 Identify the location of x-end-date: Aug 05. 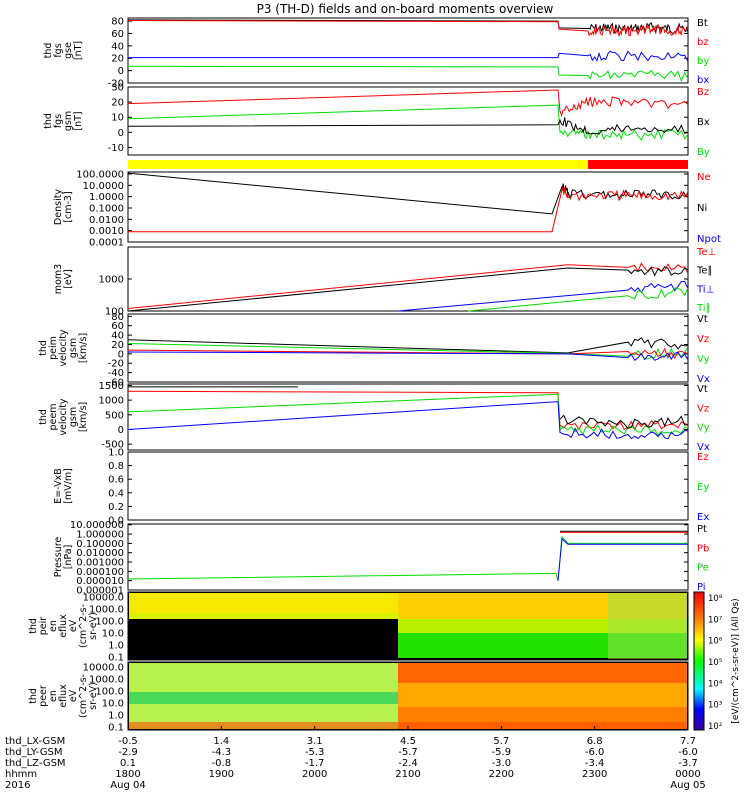
(687, 785).